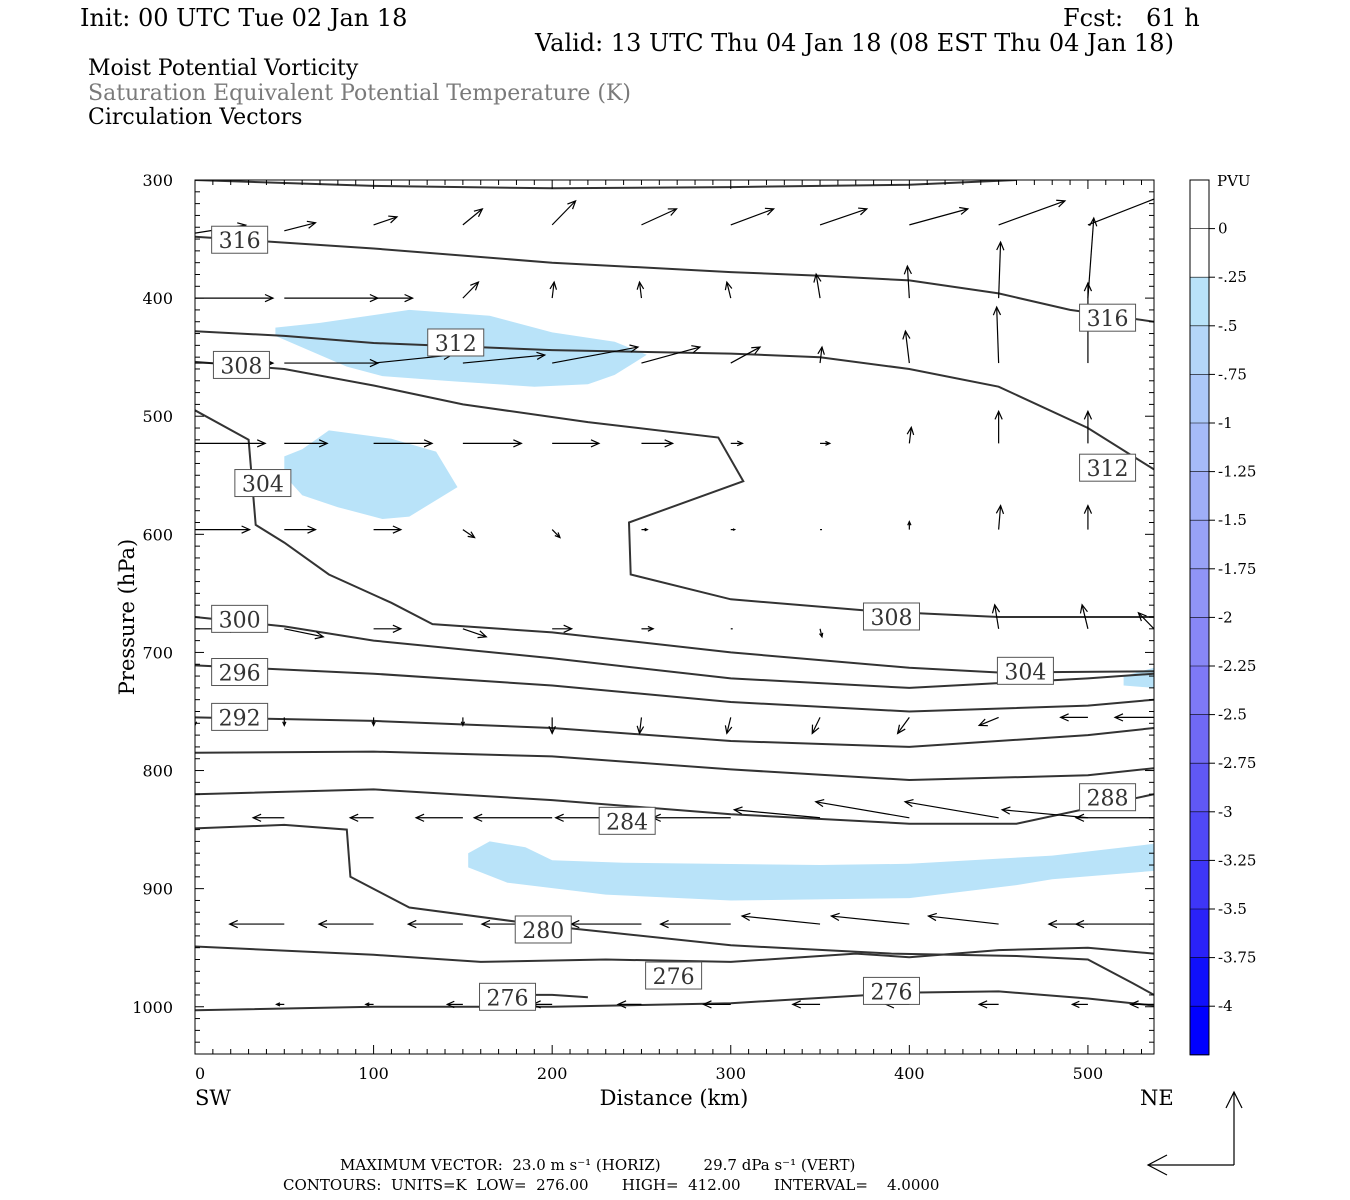 Image resolution: width=1350 pixels, height=1200 pixels. What do you see at coordinates (223, 68) in the screenshot?
I see `title-mpv: Moist Potential Vorticity` at bounding box center [223, 68].